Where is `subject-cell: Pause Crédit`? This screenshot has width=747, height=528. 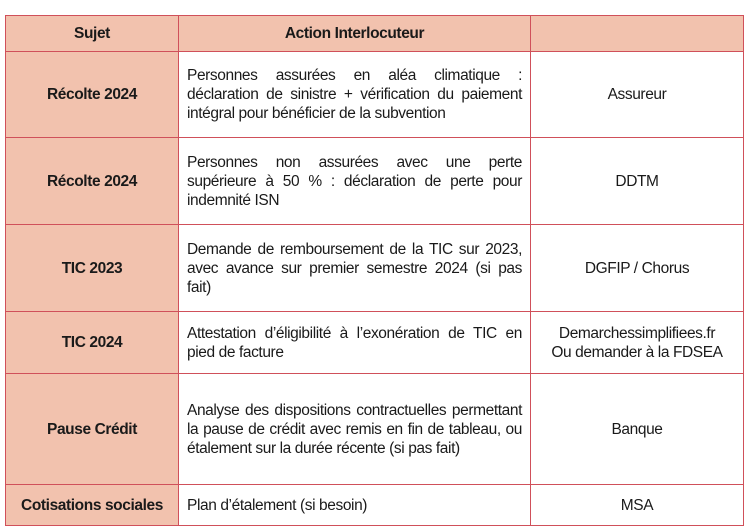
subject-cell: Pause Crédit is located at coordinates (92, 429).